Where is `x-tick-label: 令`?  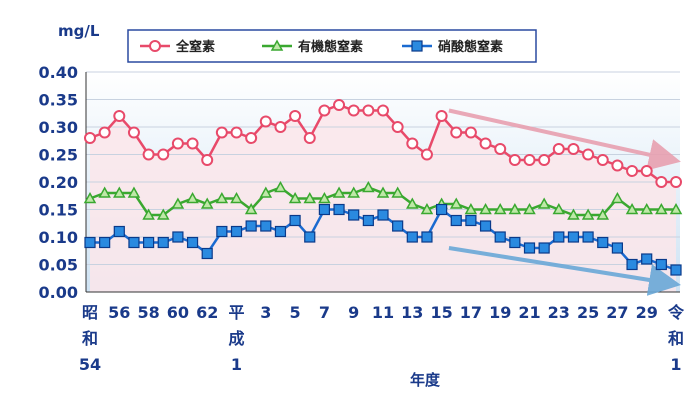 x-tick-label: 令 is located at coordinates (676, 312).